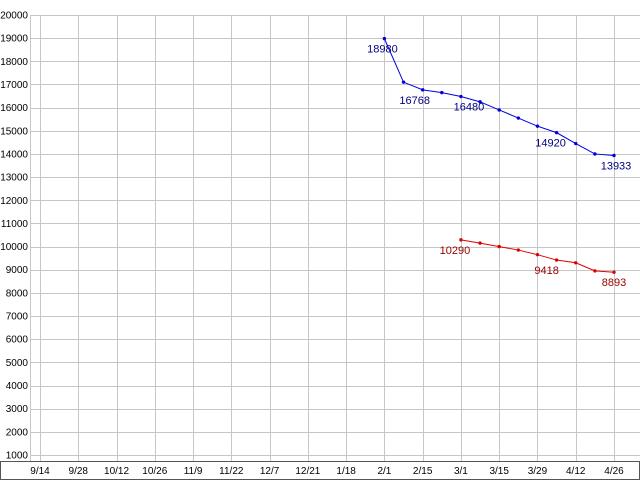 This screenshot has height=480, width=640. Describe the element at coordinates (193, 471) in the screenshot. I see `x-tick-label: 11/9` at that location.